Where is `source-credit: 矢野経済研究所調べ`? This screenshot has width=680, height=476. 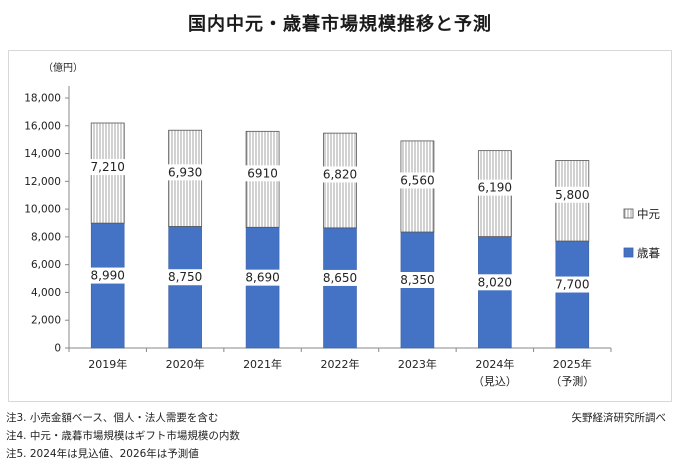 source-credit: 矢野経済研究所調べ is located at coordinates (619, 418).